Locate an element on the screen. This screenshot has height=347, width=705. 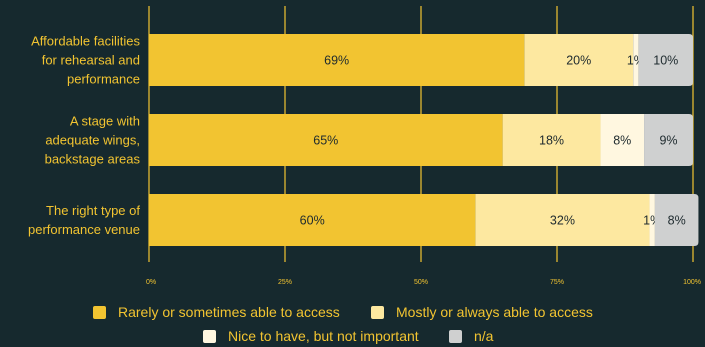
x-axis-ticks: 0% 25% 50% 75% 100% is located at coordinates (423, 282).